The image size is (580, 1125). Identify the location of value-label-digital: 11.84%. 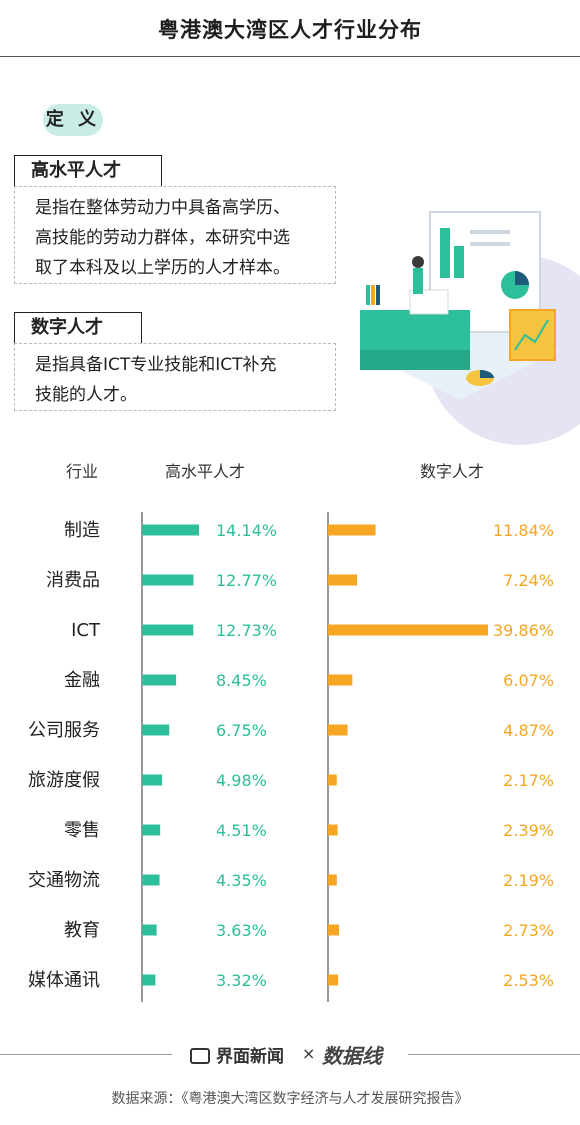
(523, 530).